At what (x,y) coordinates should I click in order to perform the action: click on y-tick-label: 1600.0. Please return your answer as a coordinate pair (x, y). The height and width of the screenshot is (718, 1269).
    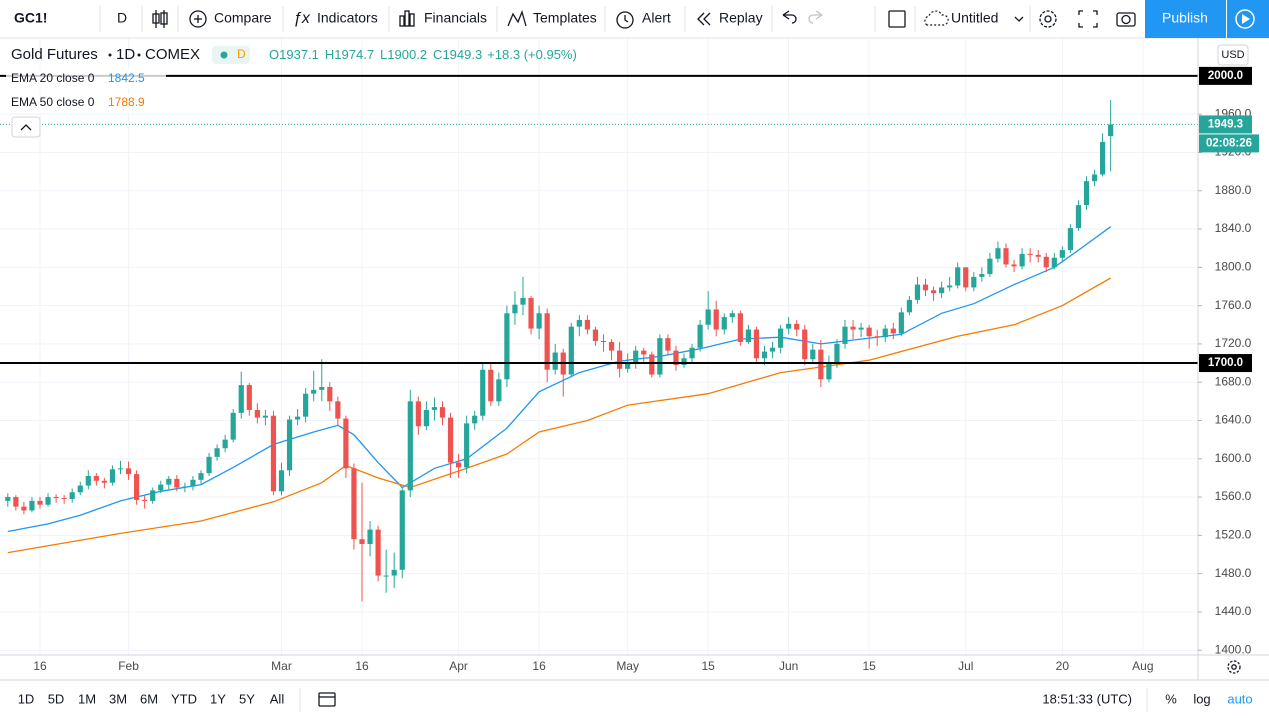
    Looking at the image, I should click on (1233, 458).